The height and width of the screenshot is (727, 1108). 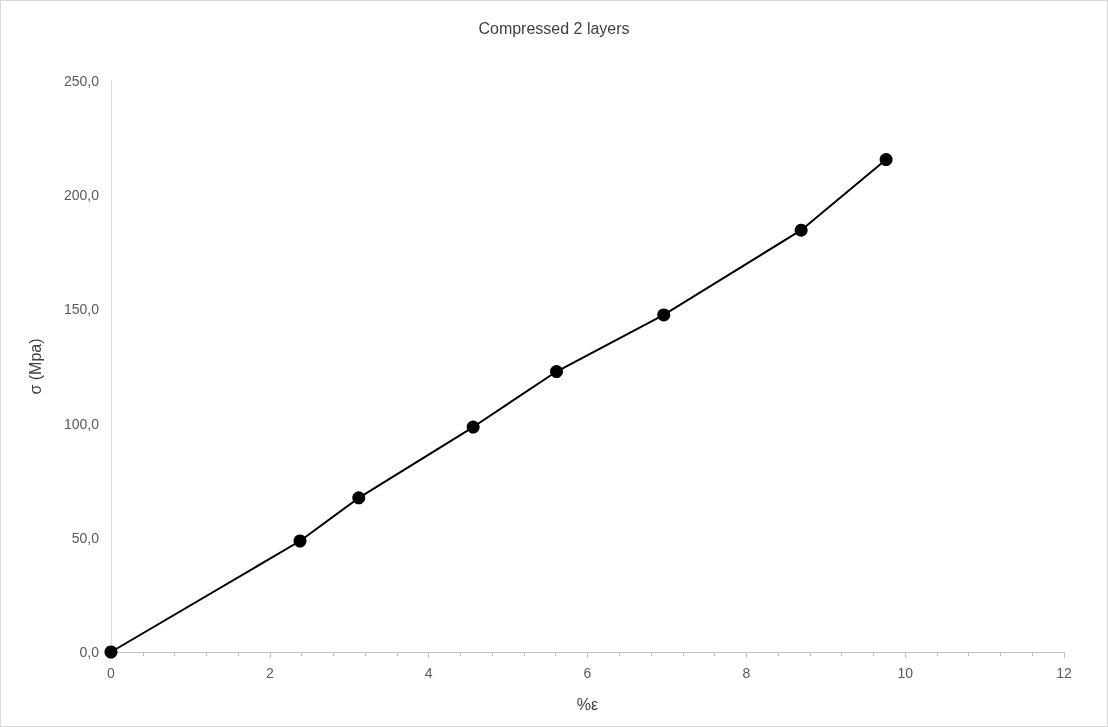 What do you see at coordinates (81, 81) in the screenshot?
I see `y-tick-label: 250,0` at bounding box center [81, 81].